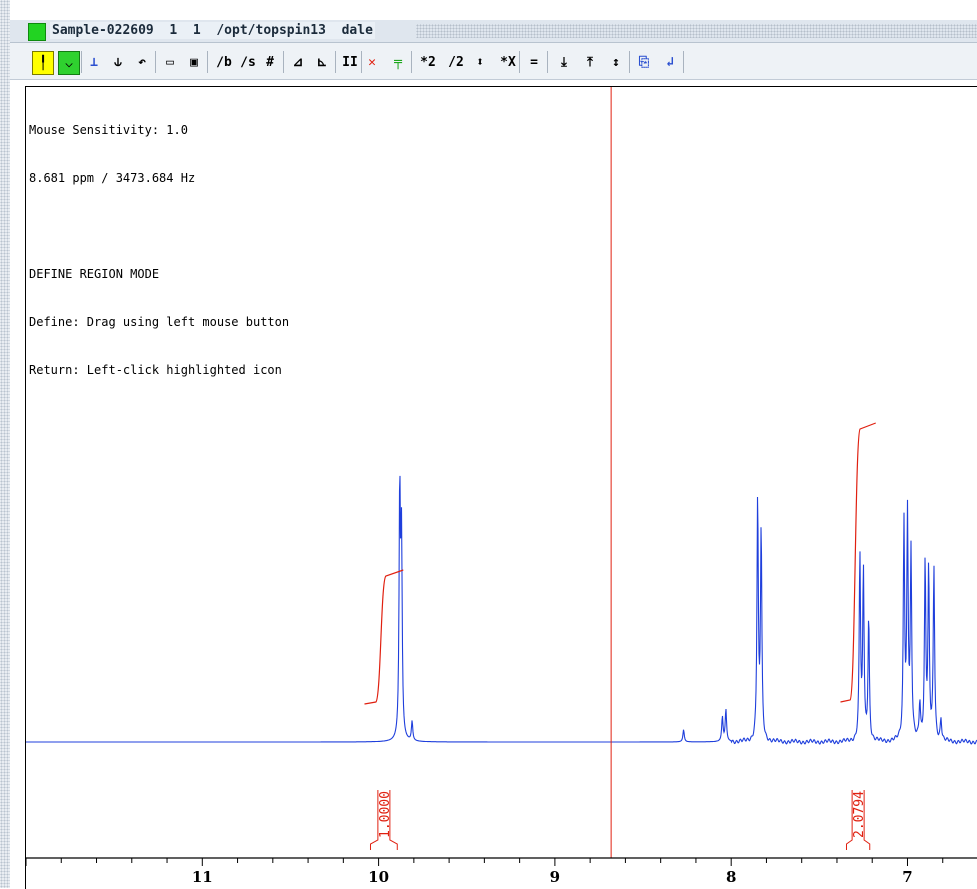 The height and width of the screenshot is (889, 977). Describe the element at coordinates (480, 62) in the screenshot. I see `up-down-button: ⬍` at that location.